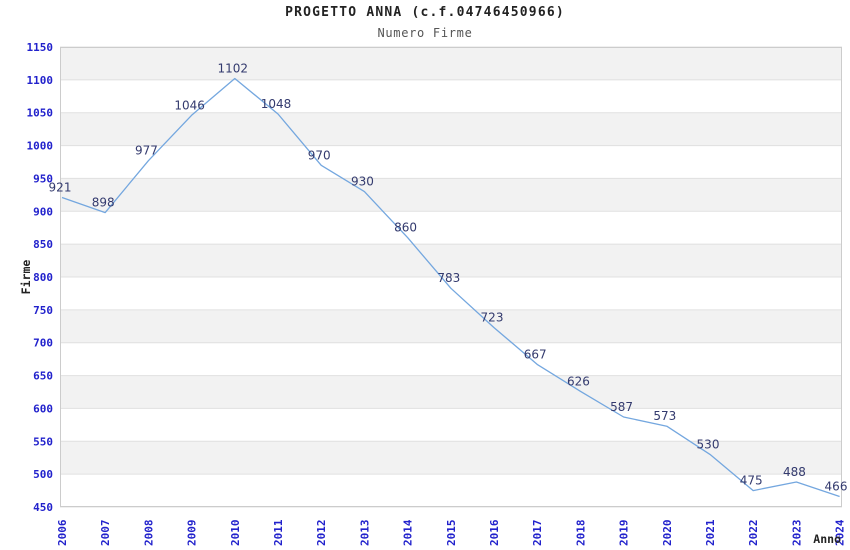 The height and width of the screenshot is (550, 850). I want to click on x-tick-label: 2019, so click(624, 533).